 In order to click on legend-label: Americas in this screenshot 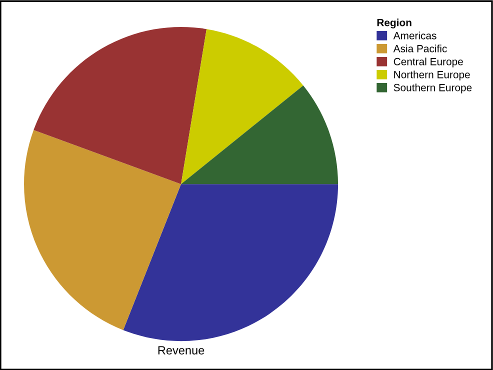, I will do `click(414, 36)`.